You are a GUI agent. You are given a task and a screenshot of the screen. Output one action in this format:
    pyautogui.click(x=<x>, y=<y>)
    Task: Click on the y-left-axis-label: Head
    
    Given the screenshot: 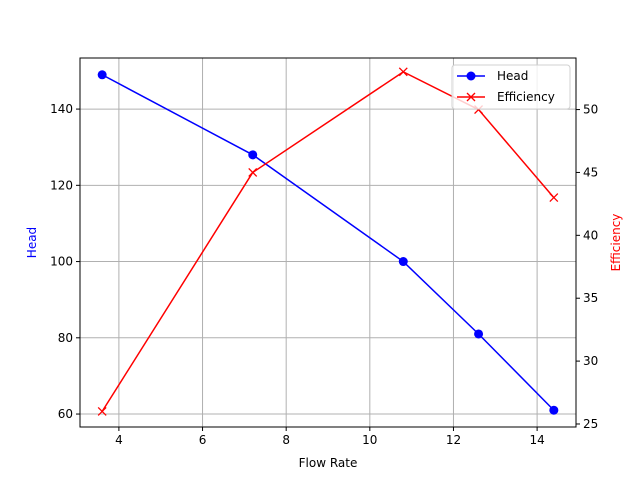 What is the action you would take?
    pyautogui.click(x=32, y=242)
    